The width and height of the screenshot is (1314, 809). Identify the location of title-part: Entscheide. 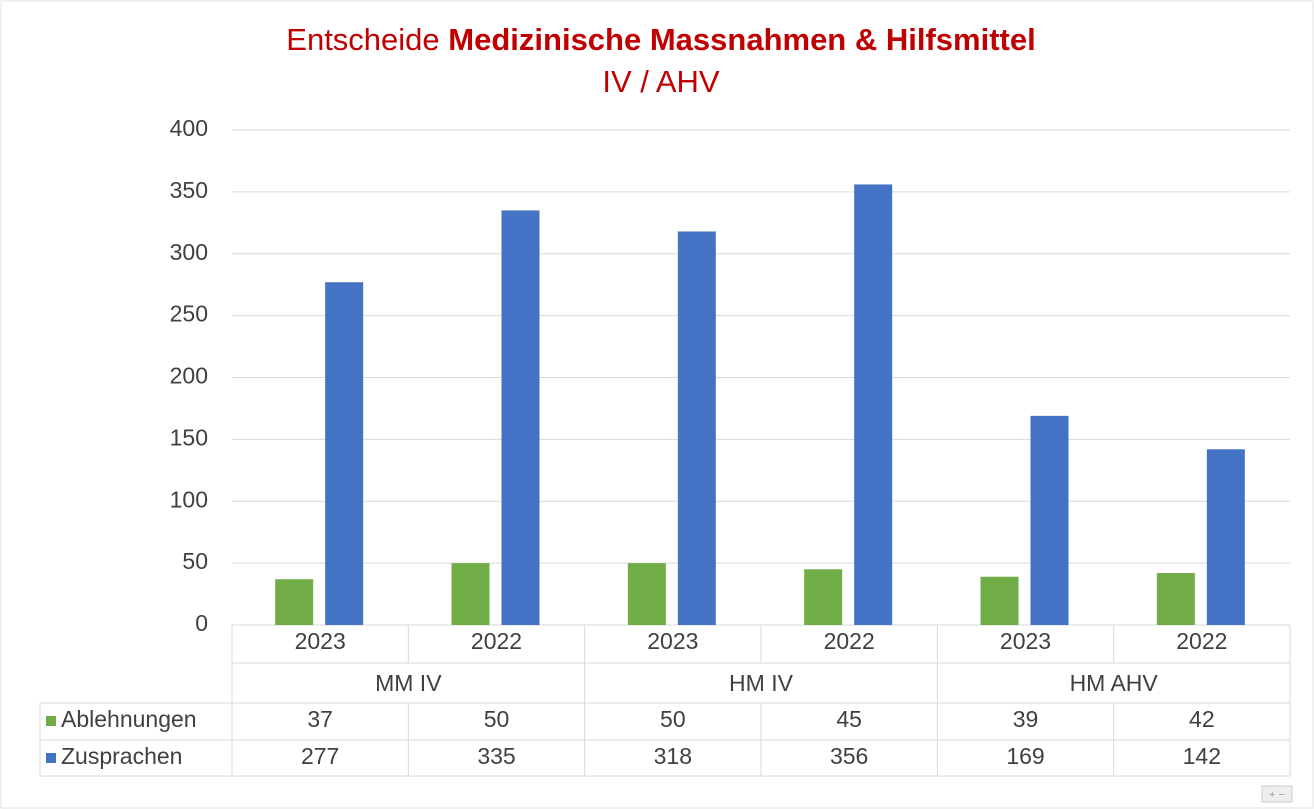
(362, 39).